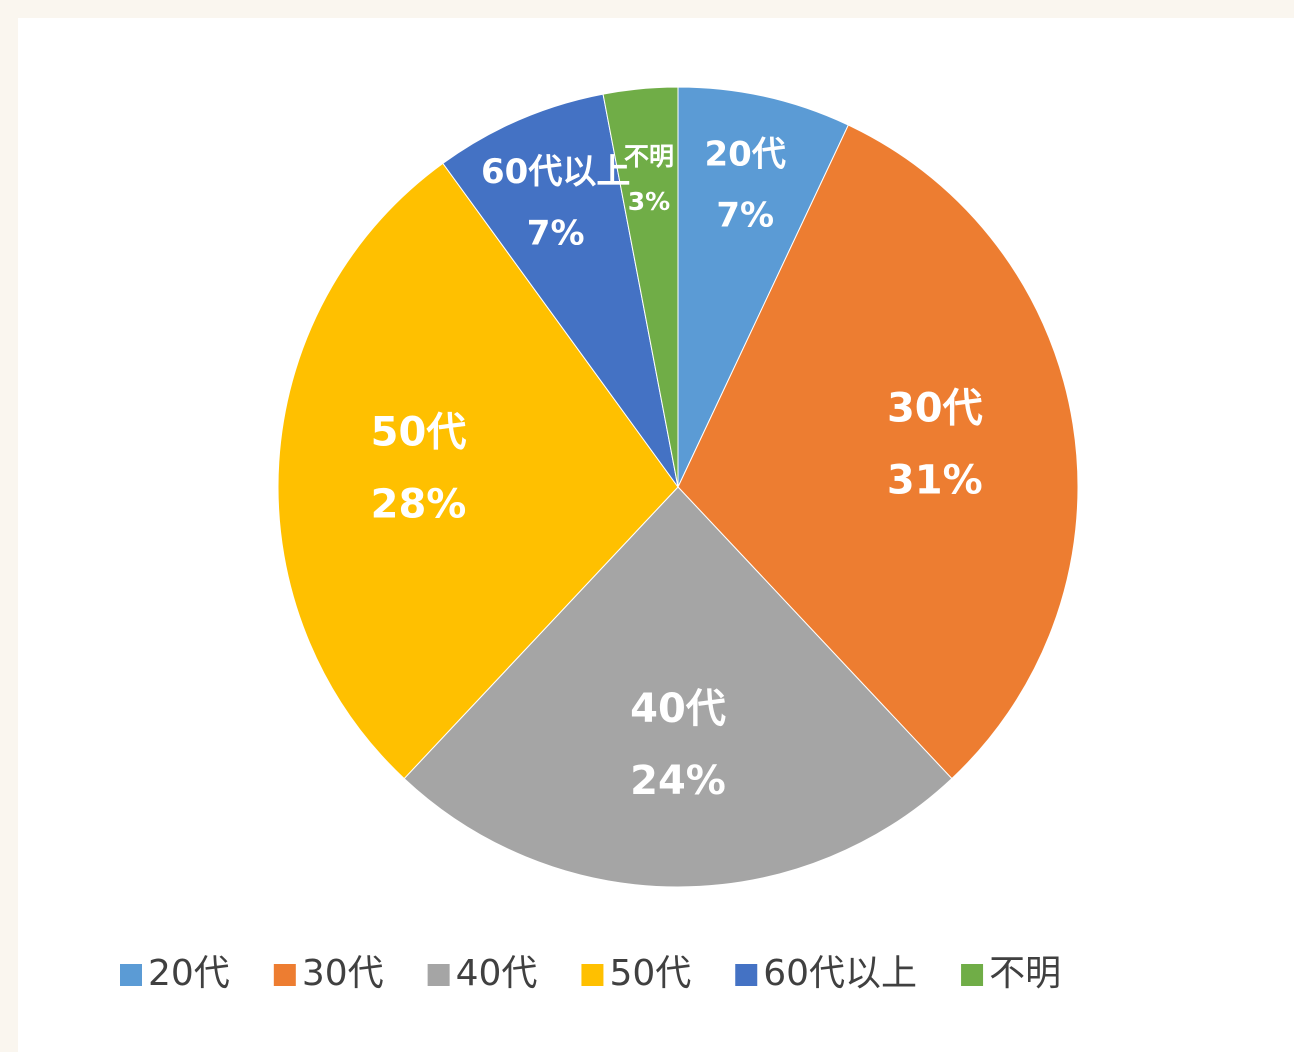  I want to click on data-label-category: 60代以上, so click(555, 172).